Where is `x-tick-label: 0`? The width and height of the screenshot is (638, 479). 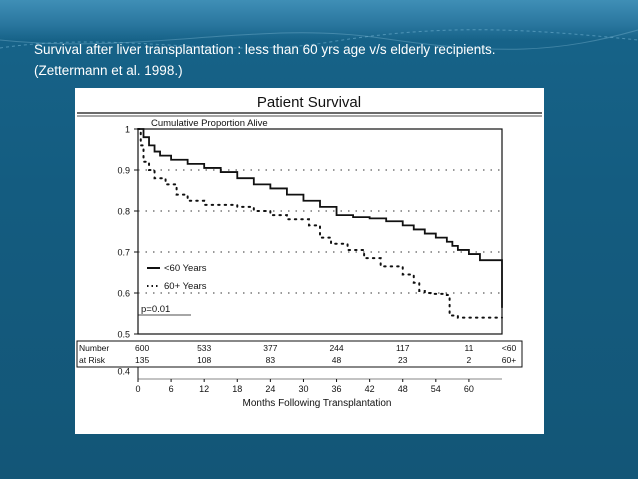 x-tick-label: 0 is located at coordinates (137, 389).